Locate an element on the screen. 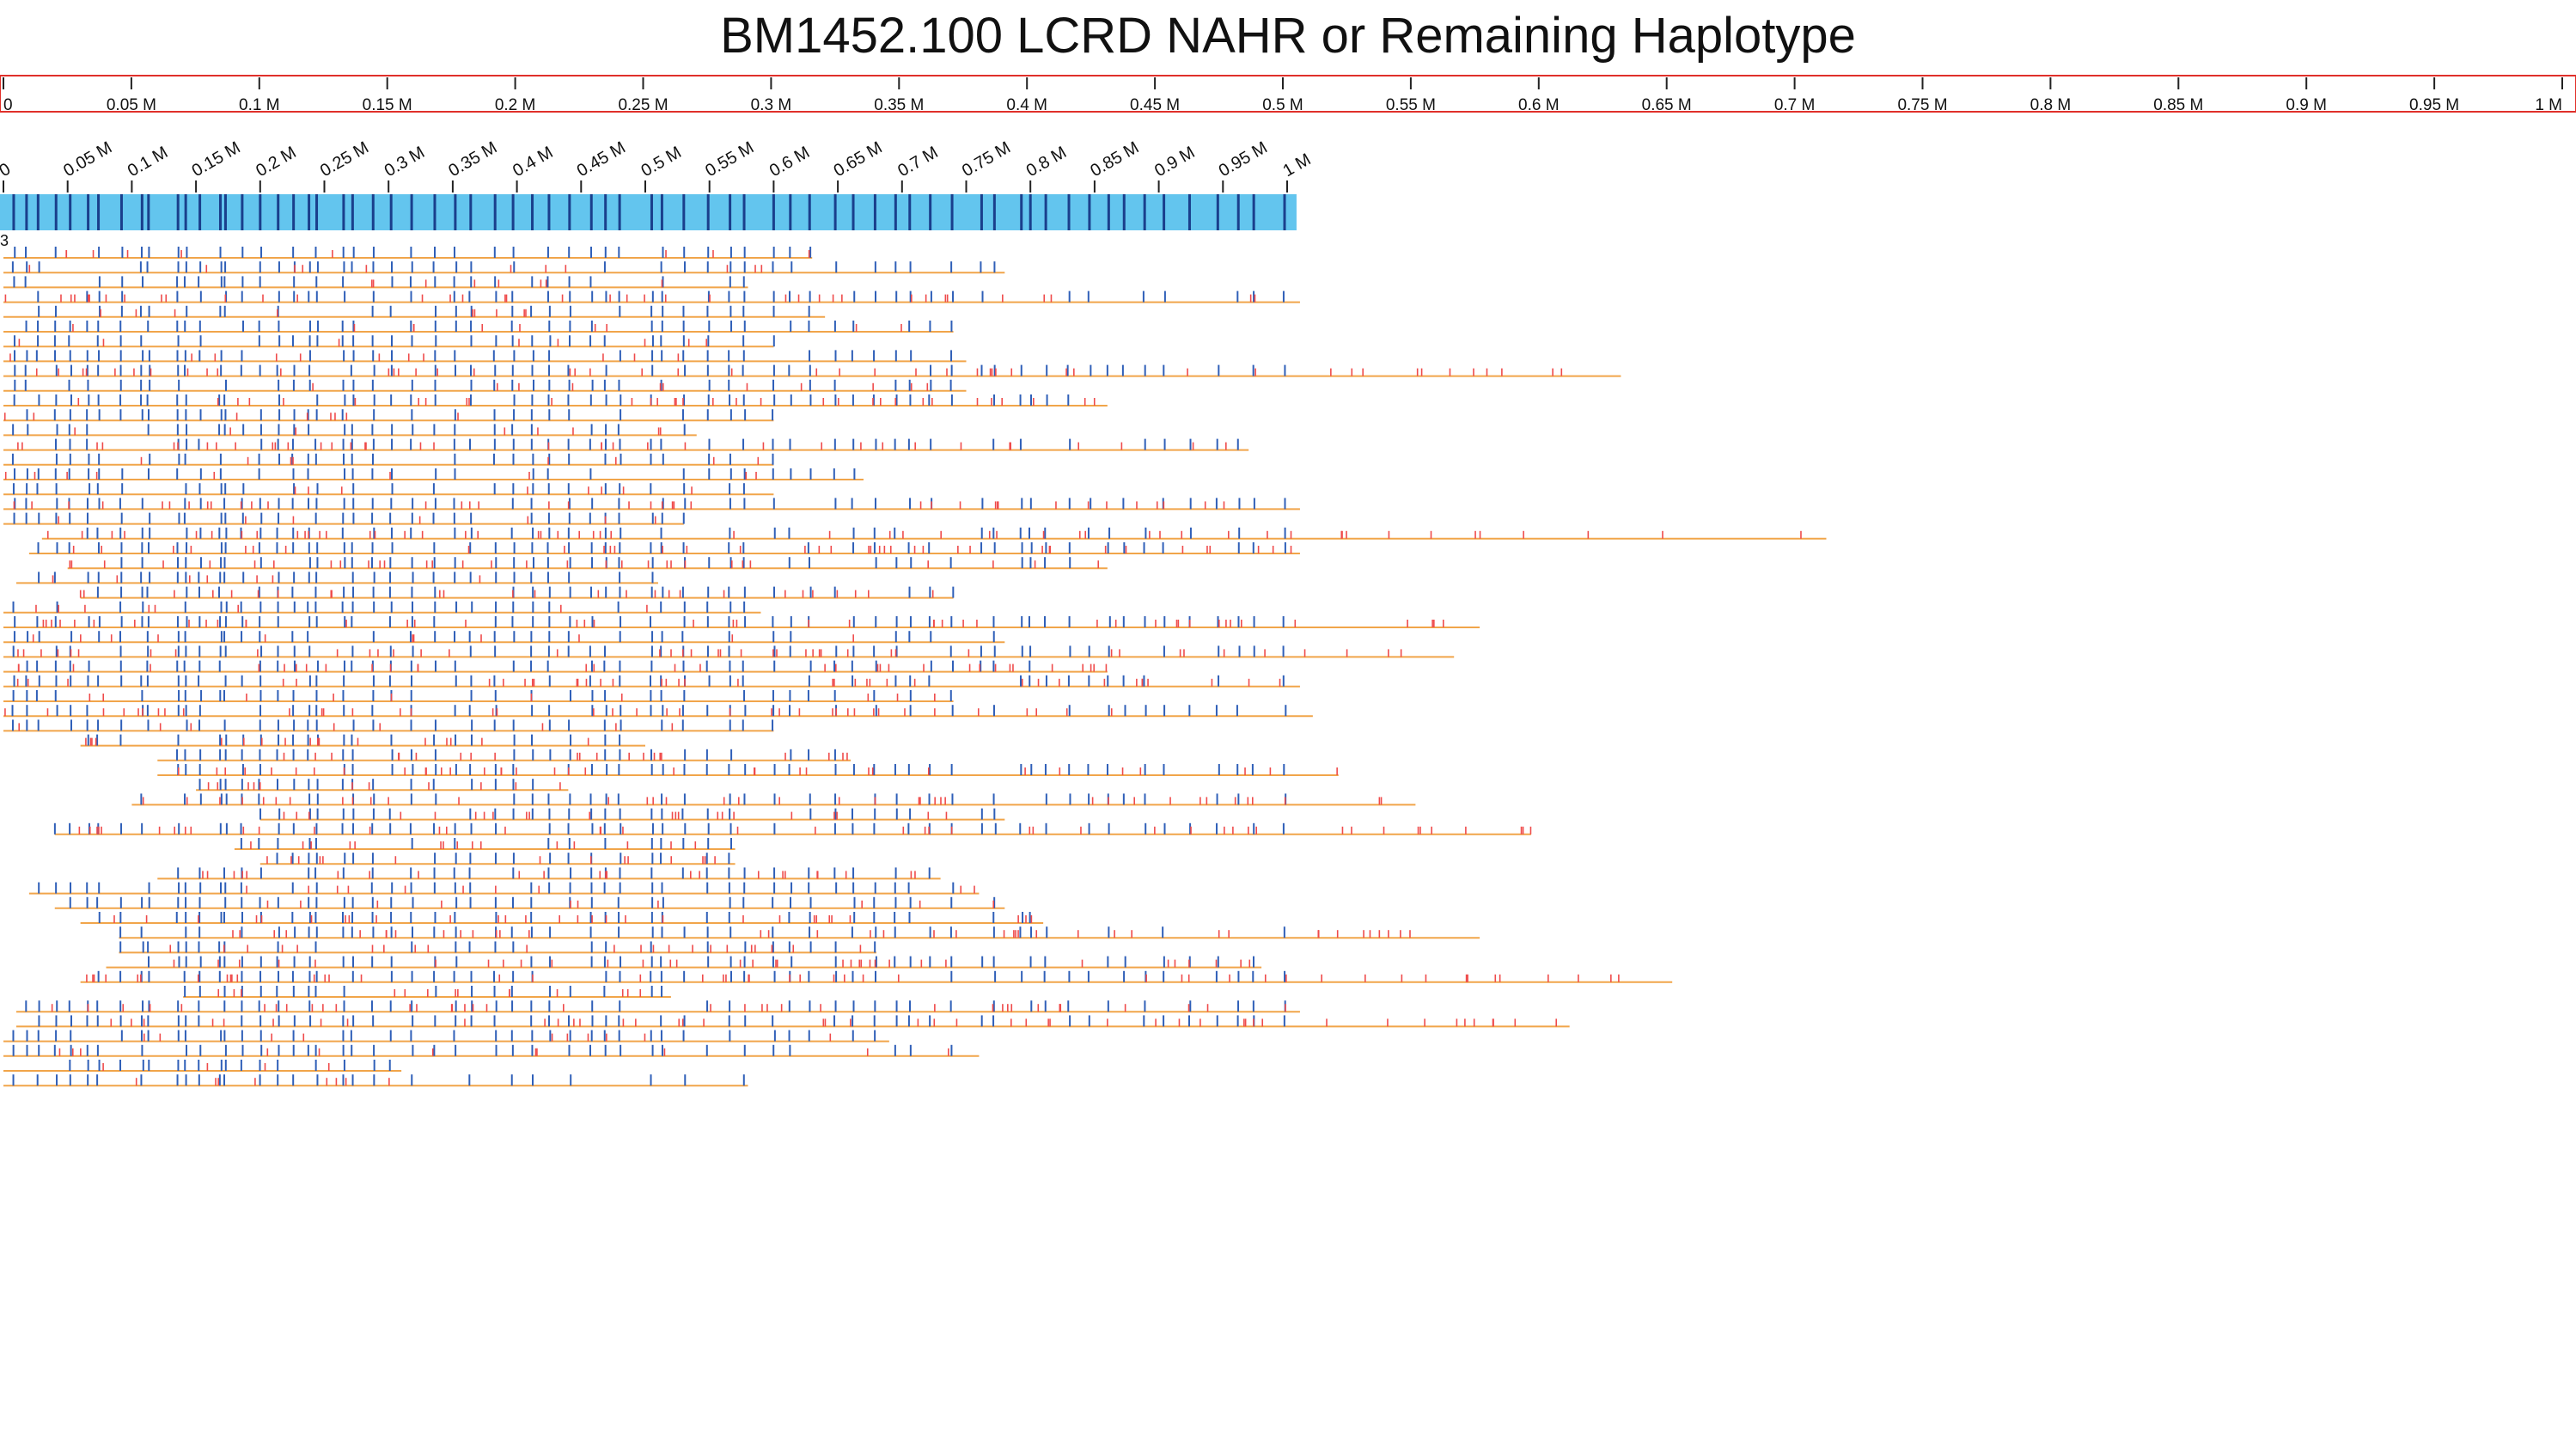 The image size is (2576, 1449). contig-label-sites is located at coordinates (649, 212).